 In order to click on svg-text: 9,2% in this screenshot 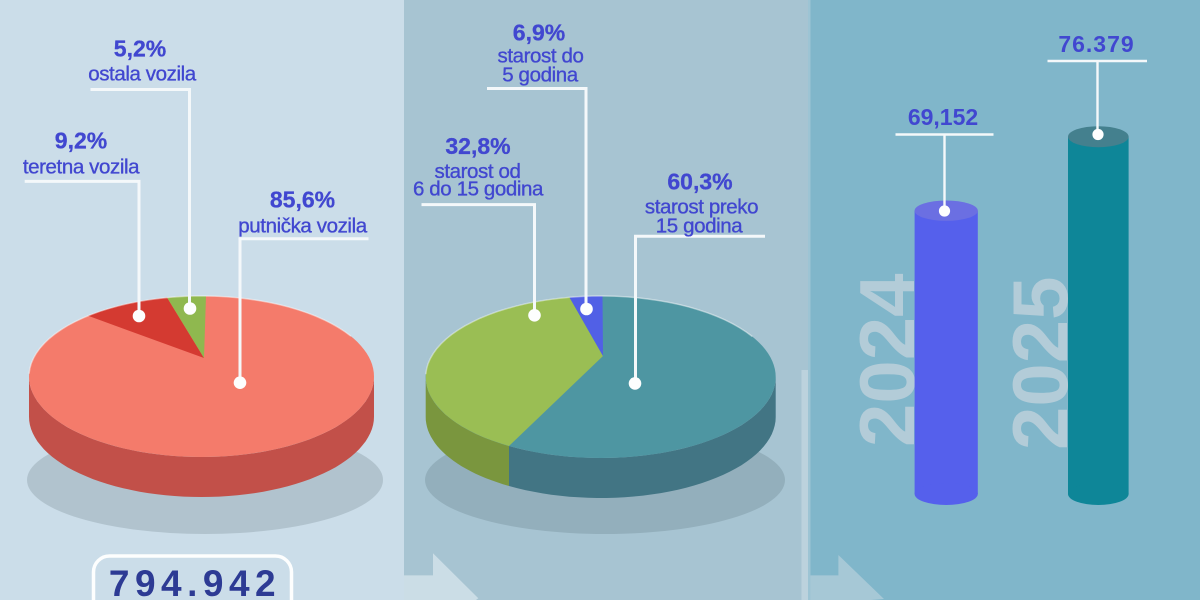, I will do `click(81, 141)`.